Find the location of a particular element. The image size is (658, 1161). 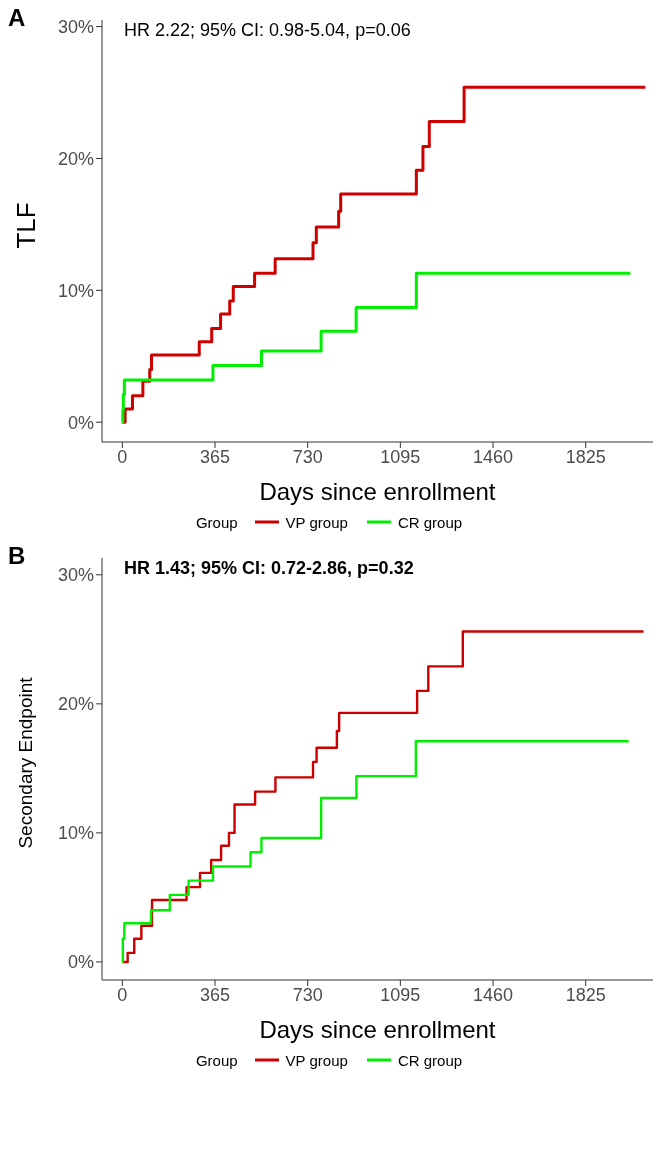

annotation: HR 2.22; 95% CI: 0.98-5.04, p=0.06 is located at coordinates (267, 30).